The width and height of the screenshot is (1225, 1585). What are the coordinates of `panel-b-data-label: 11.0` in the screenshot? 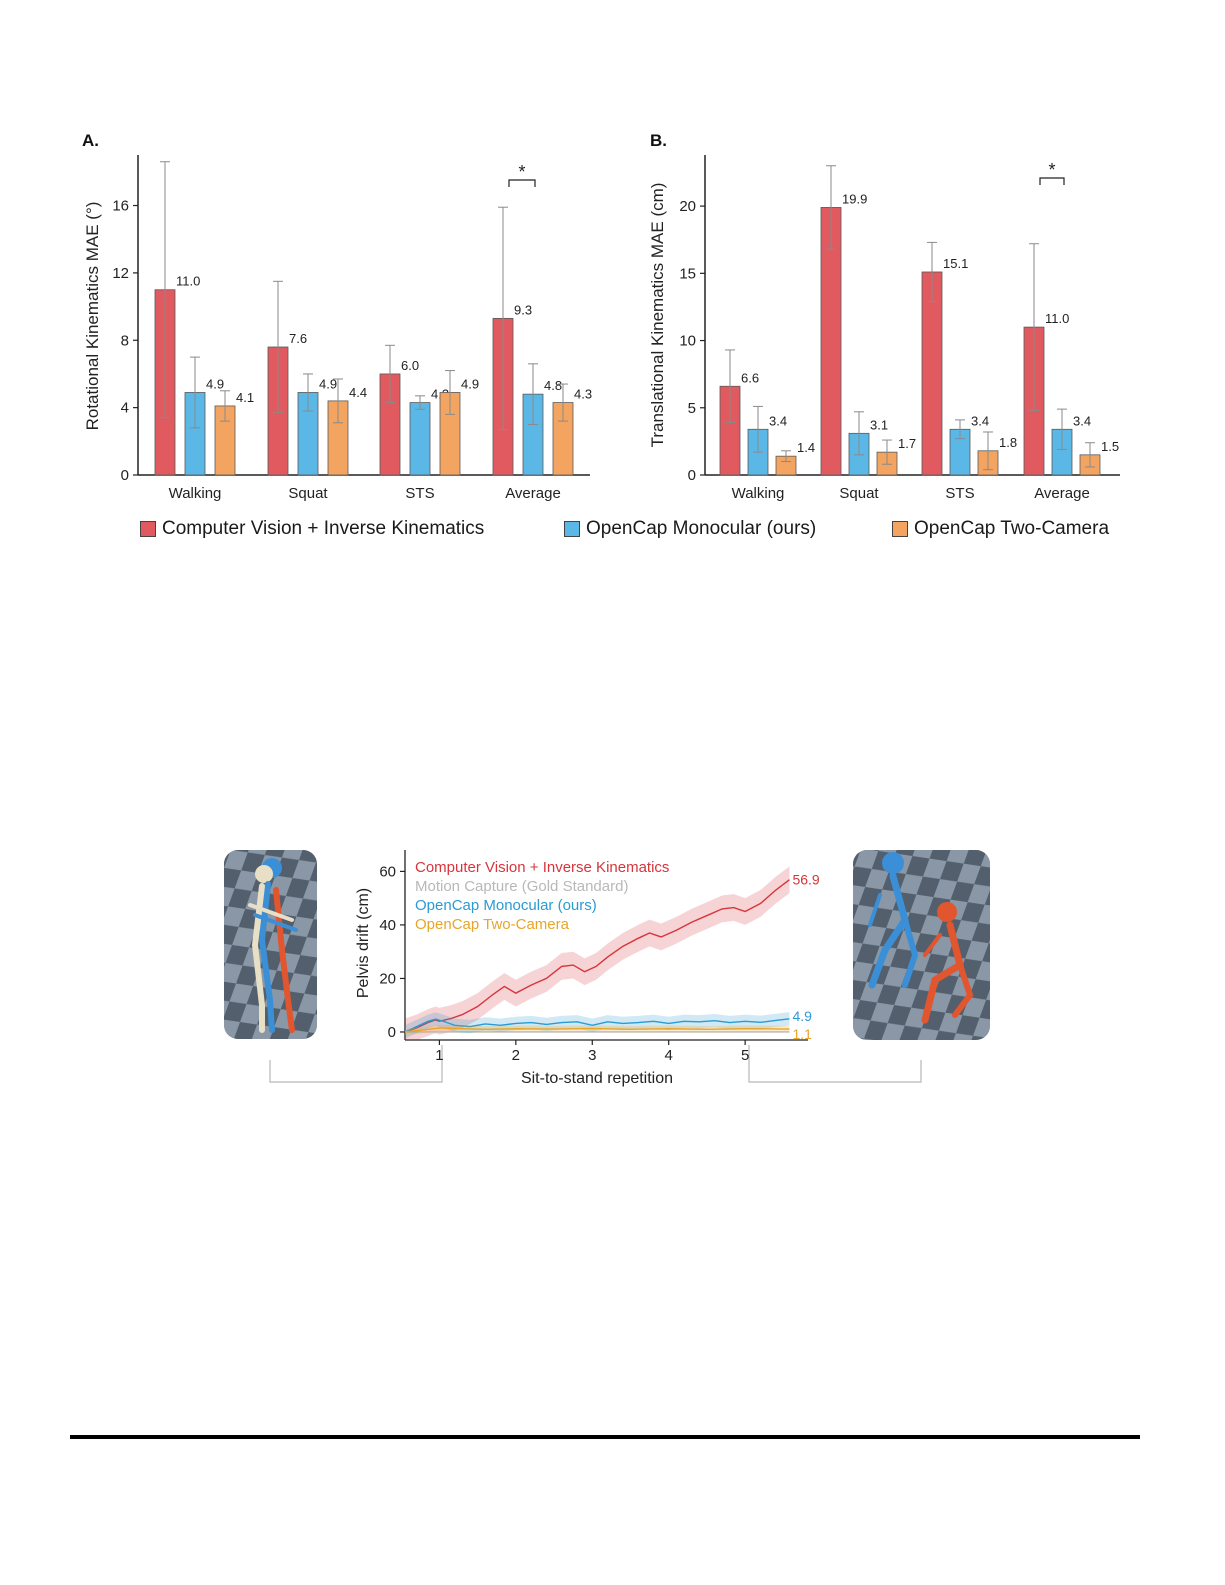 It's located at (1057, 318).